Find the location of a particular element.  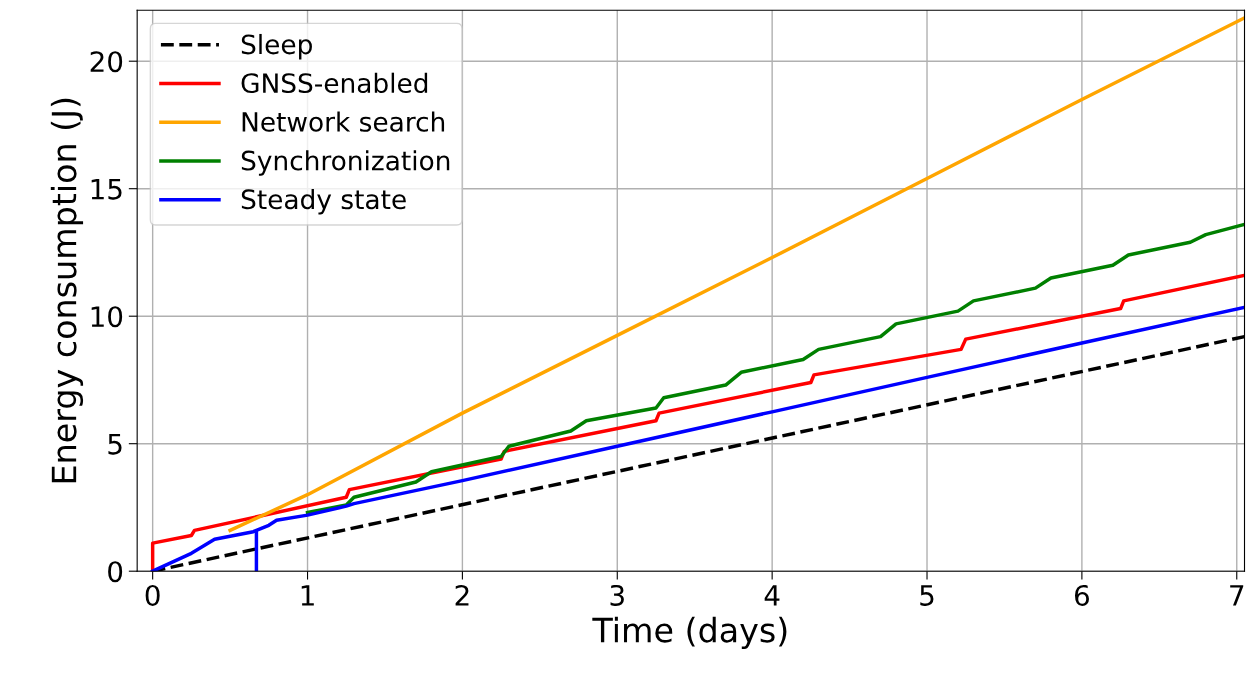

legend-label: Sleep is located at coordinates (276, 46).